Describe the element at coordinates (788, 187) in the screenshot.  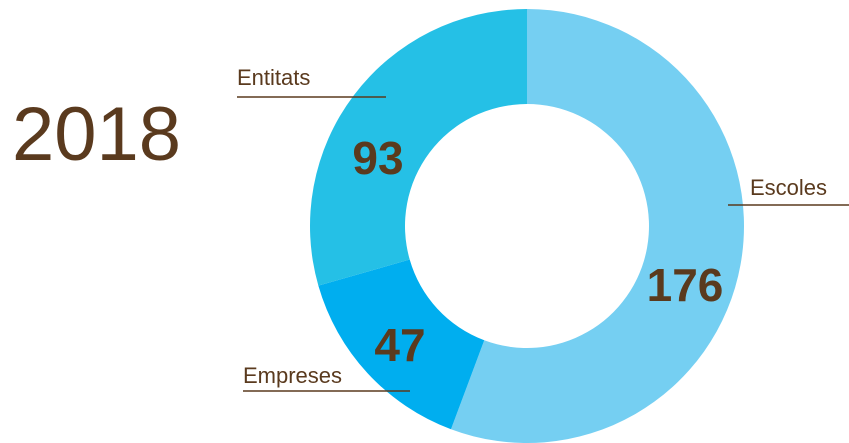
I see `category-label: Escoles` at that location.